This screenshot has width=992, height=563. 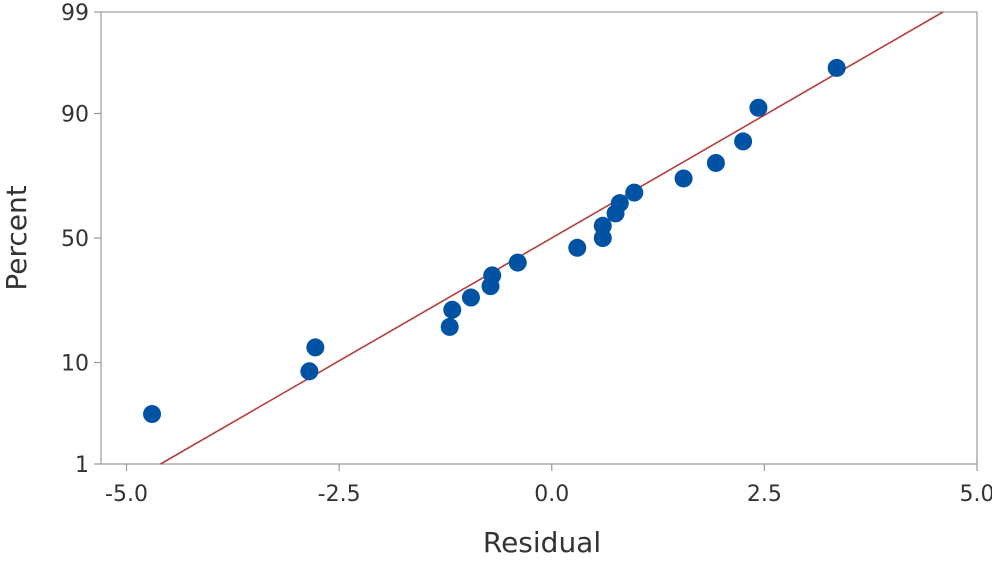 I want to click on x-tick-label: -5.0, so click(x=126, y=494).